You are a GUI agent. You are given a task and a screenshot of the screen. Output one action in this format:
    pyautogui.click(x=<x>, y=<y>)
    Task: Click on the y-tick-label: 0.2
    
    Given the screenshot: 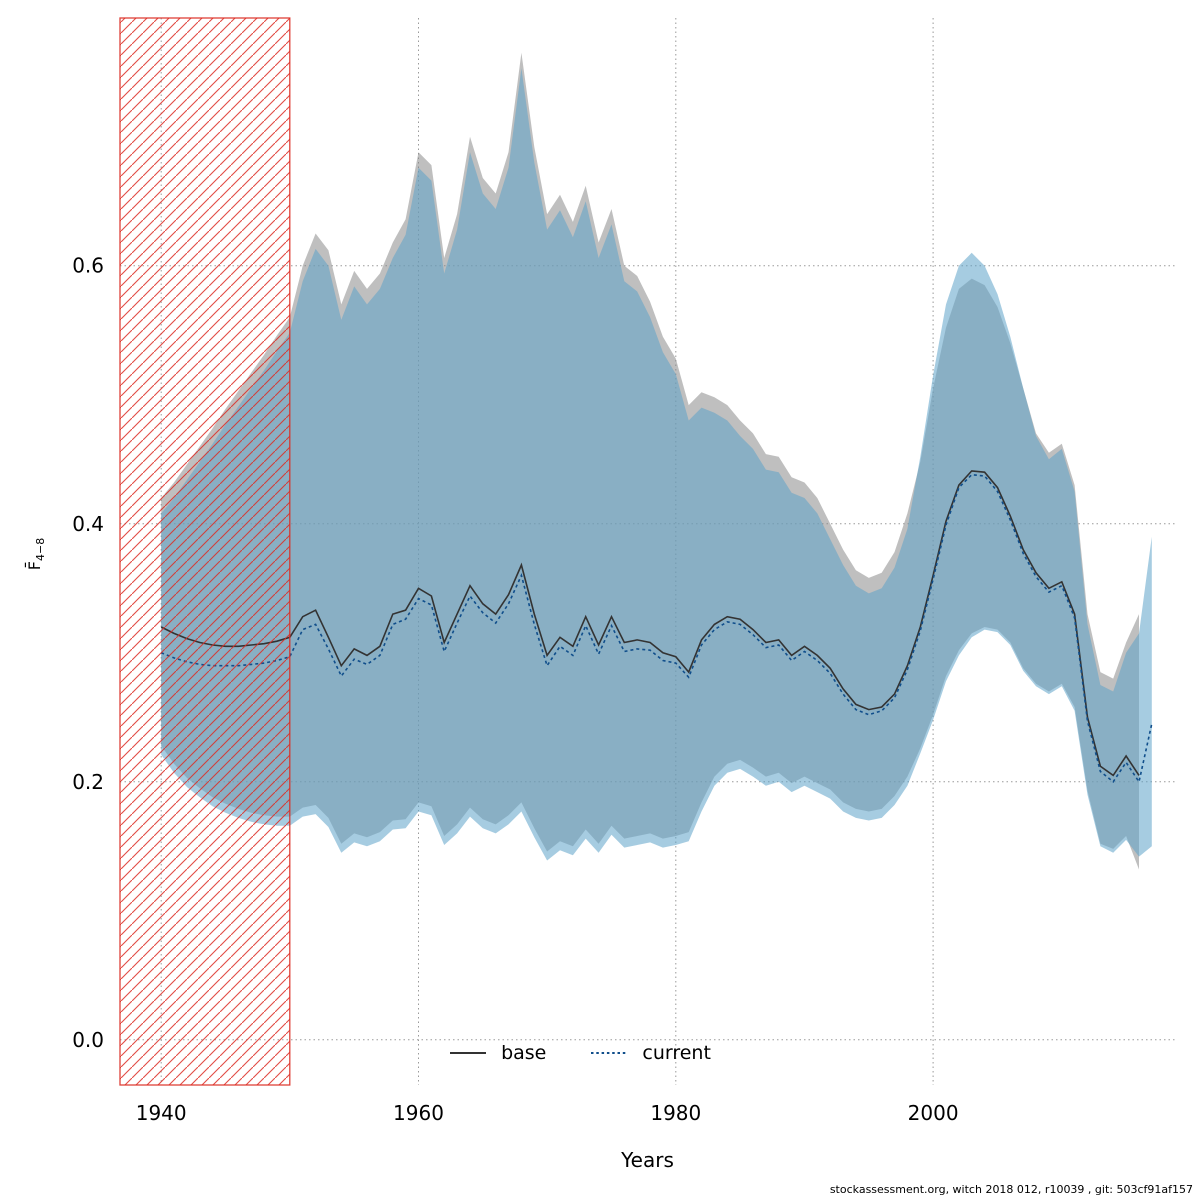 What is the action you would take?
    pyautogui.click(x=88, y=782)
    